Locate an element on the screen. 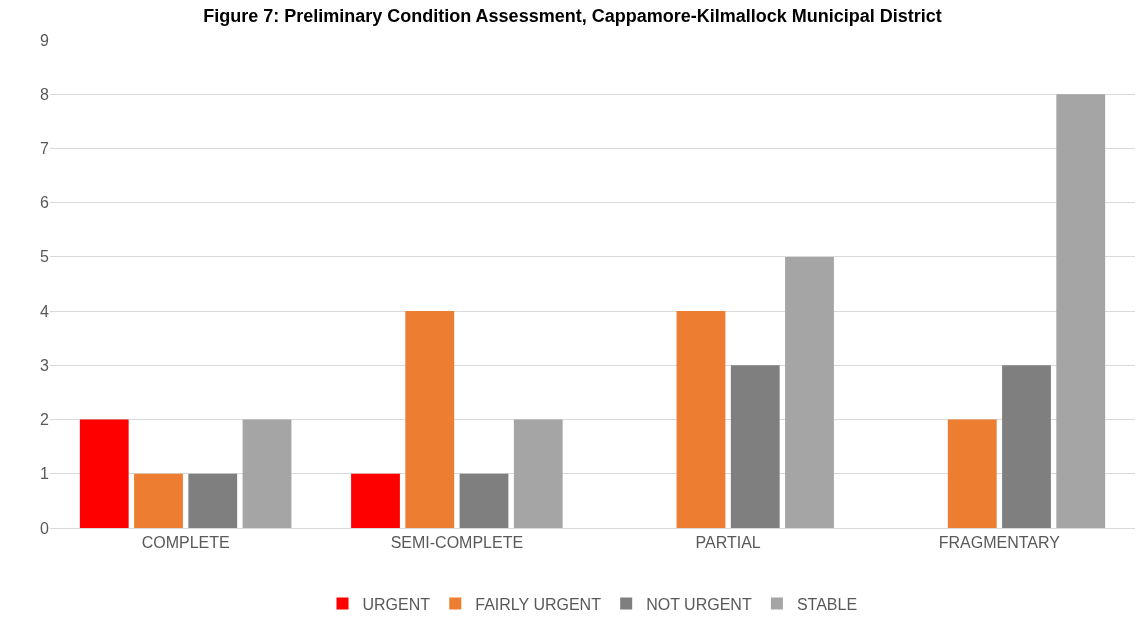  y-tick-label: 4 is located at coordinates (45, 311).